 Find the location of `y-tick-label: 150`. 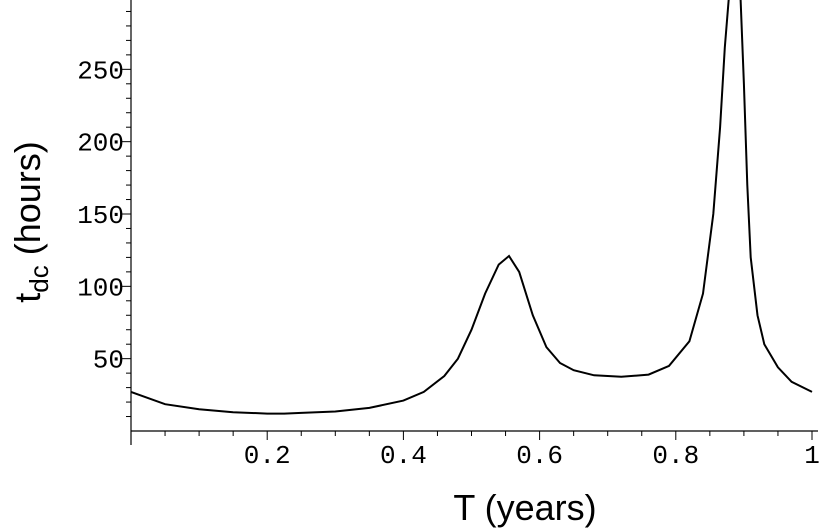

y-tick-label: 150 is located at coordinates (100, 216).